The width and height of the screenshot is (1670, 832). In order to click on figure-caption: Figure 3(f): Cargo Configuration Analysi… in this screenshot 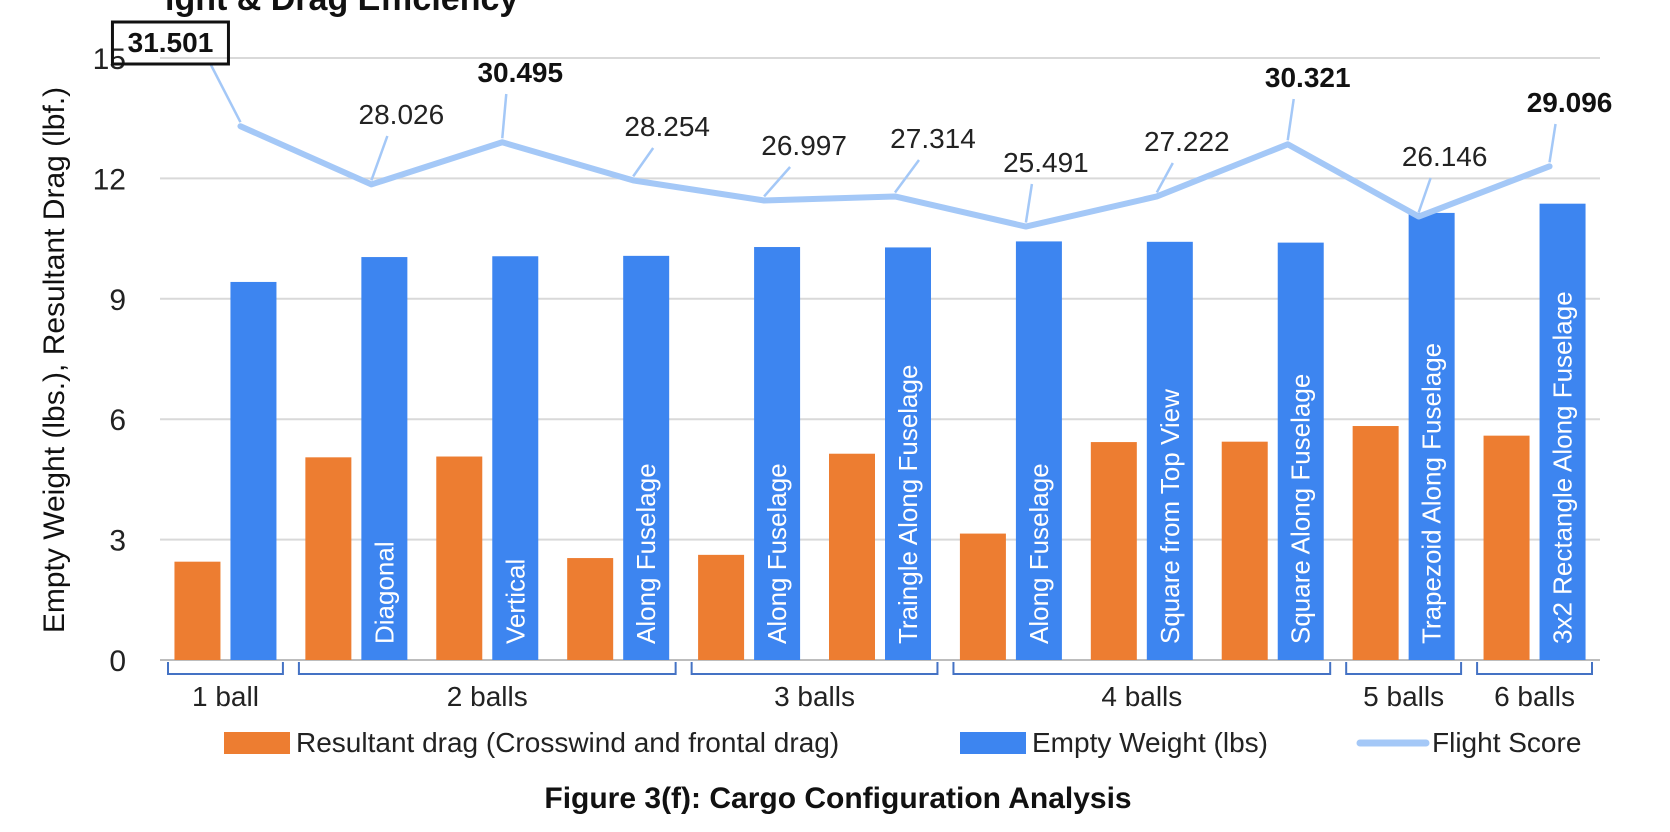, I will do `click(837, 798)`.